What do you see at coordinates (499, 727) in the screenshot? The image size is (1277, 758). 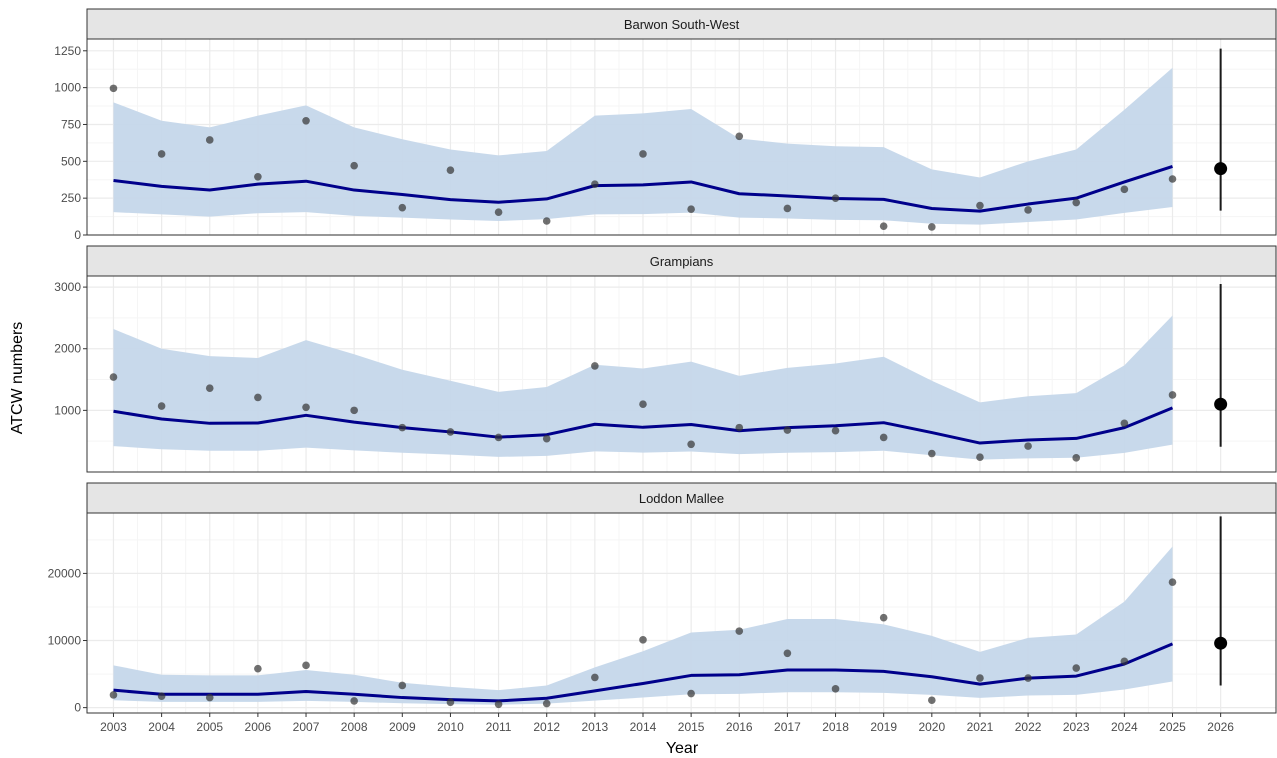 I see `x-tick-label: 2011` at bounding box center [499, 727].